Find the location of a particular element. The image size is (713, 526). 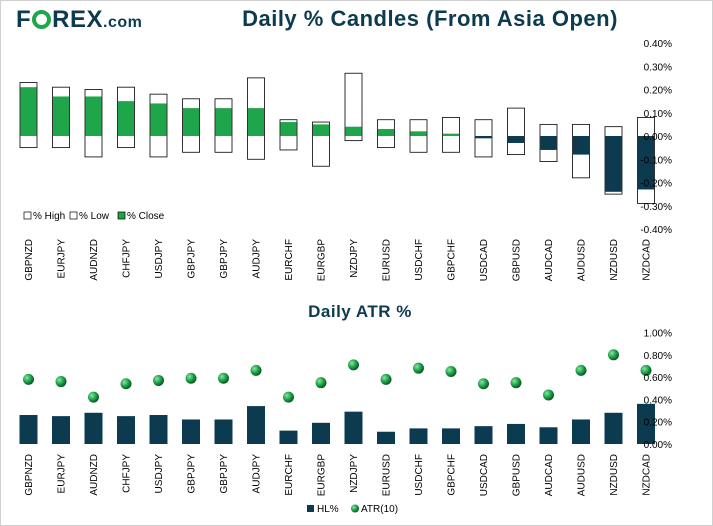

atr-x-label: GBPNZD is located at coordinates (29, 475).